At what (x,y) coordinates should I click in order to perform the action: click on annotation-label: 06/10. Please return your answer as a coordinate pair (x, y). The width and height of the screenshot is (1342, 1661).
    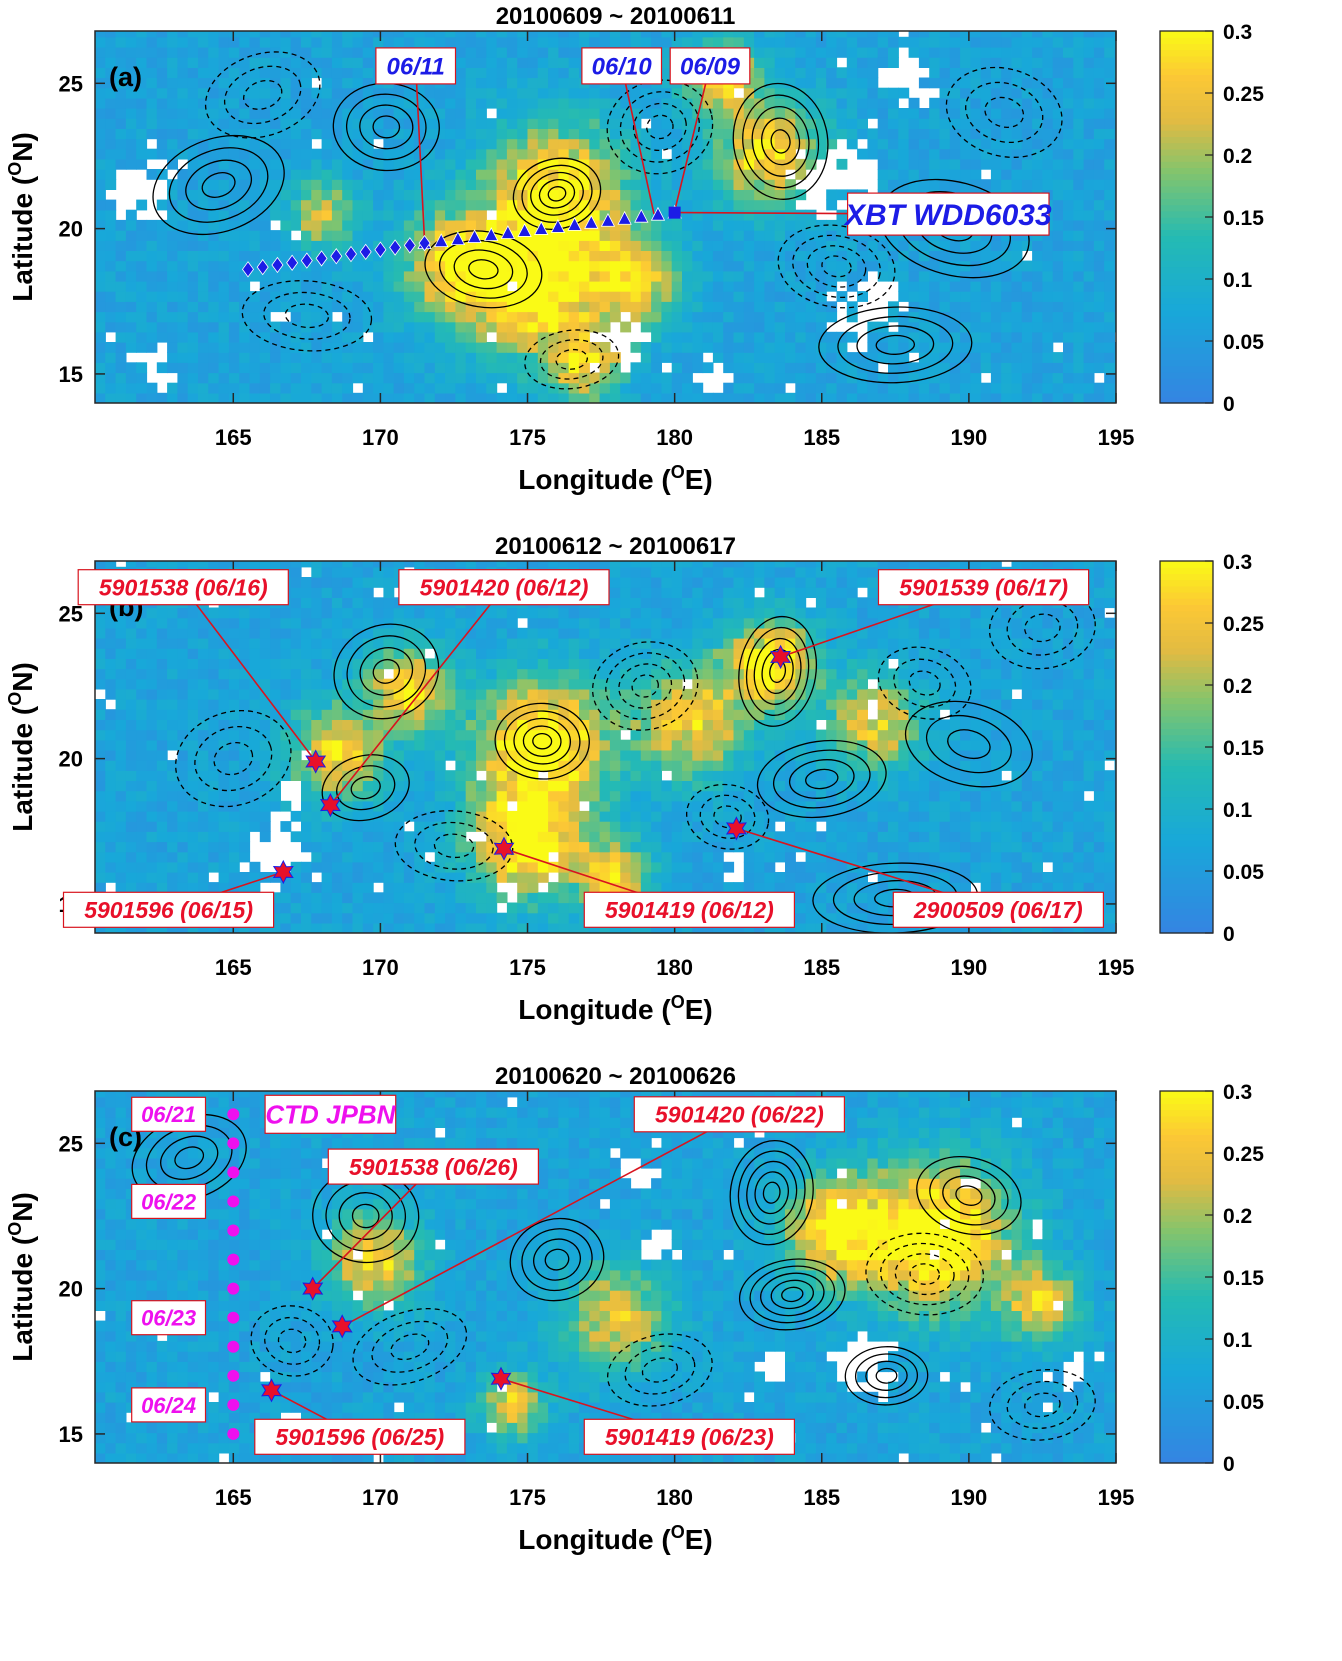
    Looking at the image, I should click on (622, 67).